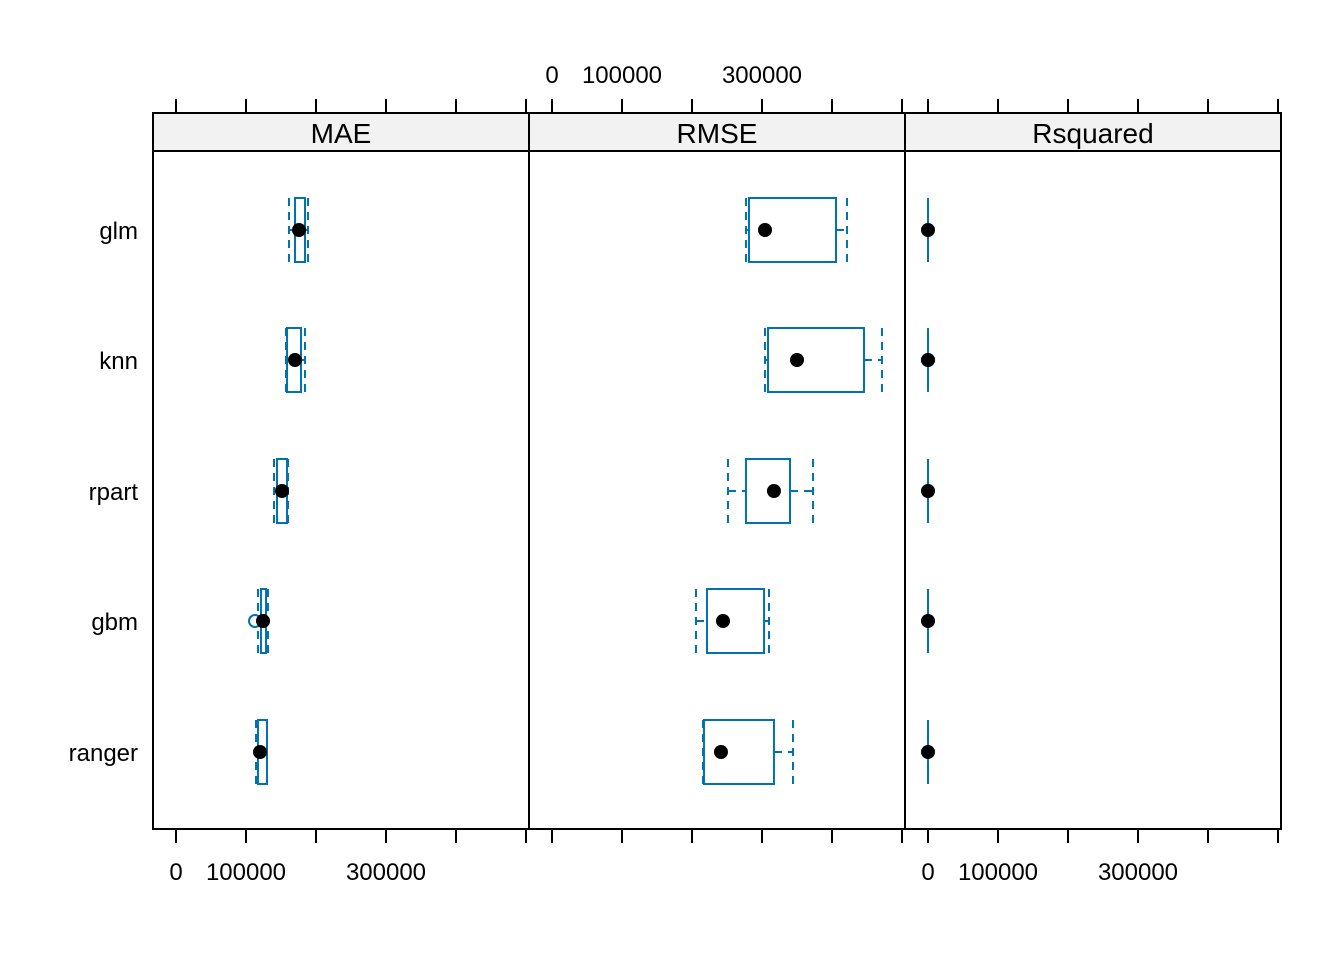  I want to click on strip, so click(1093, 132).